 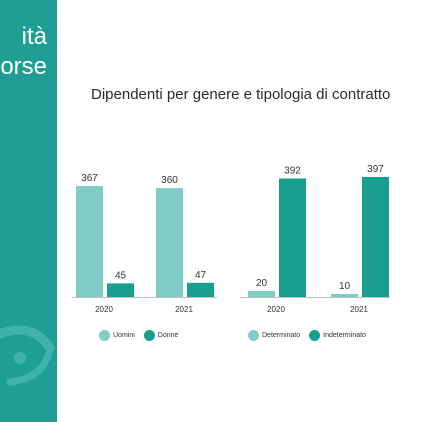 I want to click on side-title-line1: ità, so click(x=34, y=36).